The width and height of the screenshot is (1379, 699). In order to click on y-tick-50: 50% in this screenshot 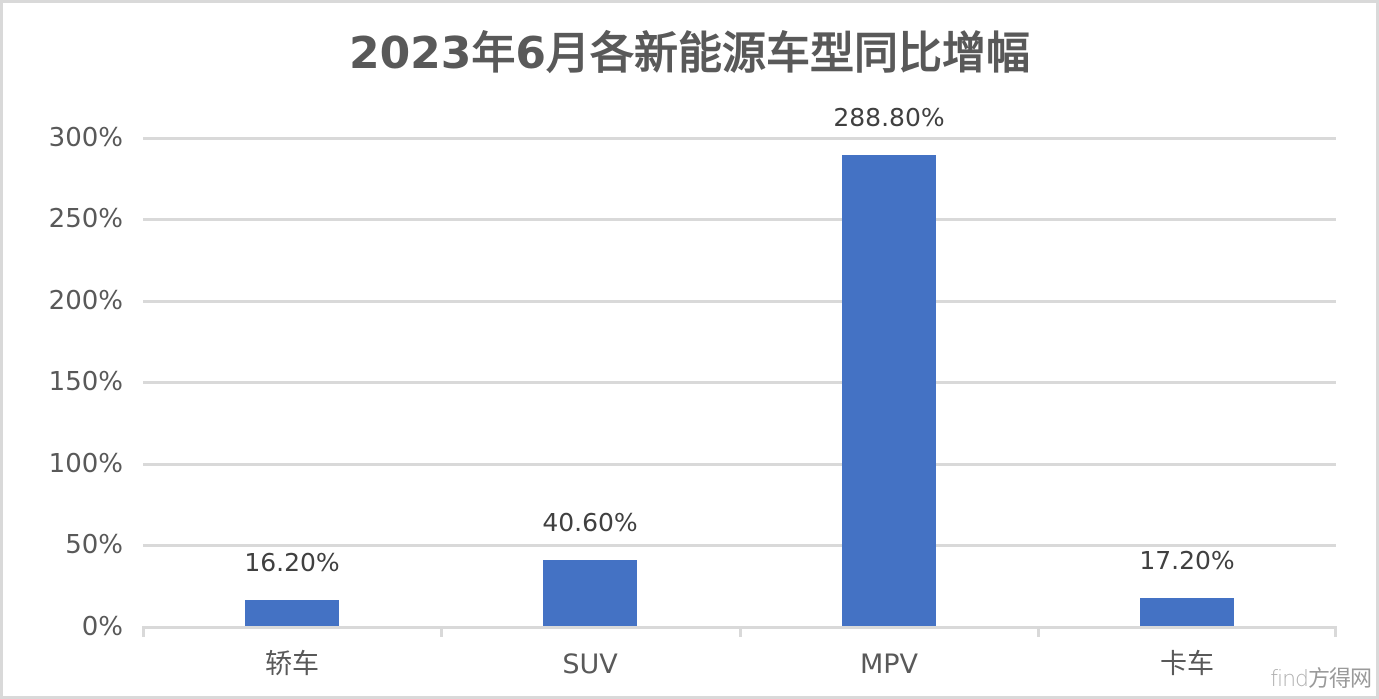, I will do `click(94, 545)`.